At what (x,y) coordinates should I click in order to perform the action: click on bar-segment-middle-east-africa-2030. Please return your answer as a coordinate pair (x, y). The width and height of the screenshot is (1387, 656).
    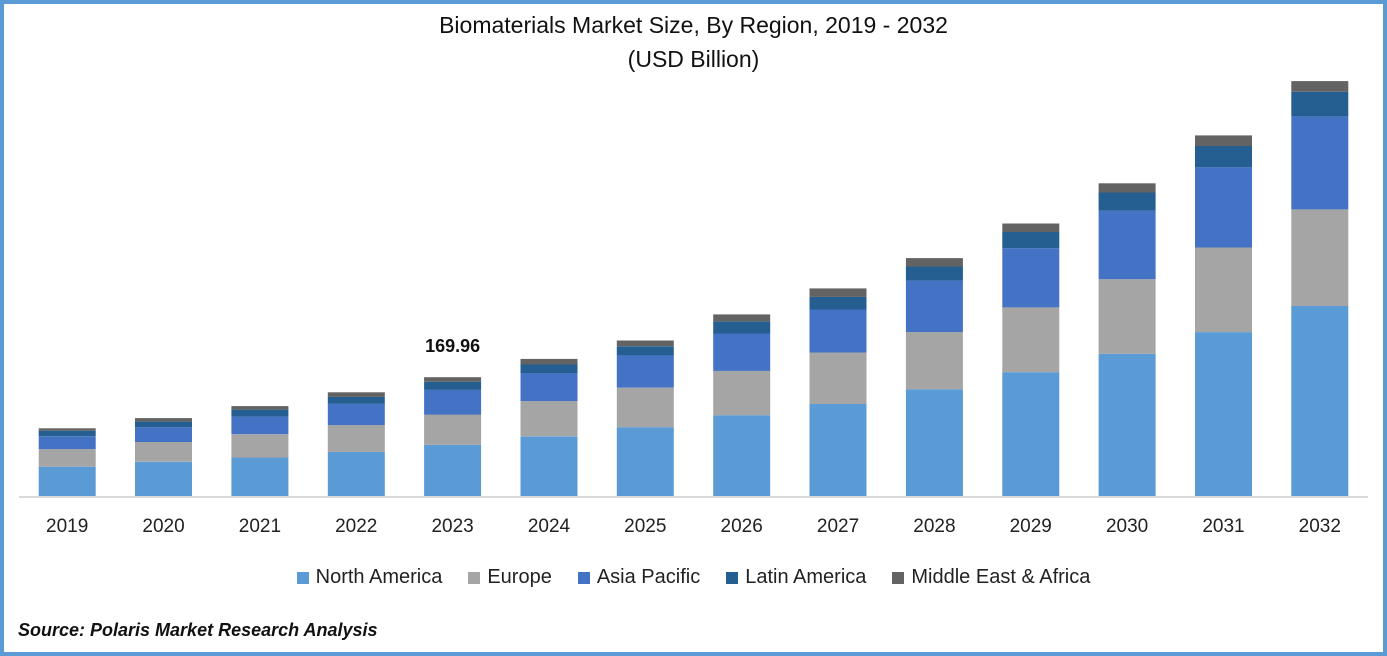
    Looking at the image, I should click on (1127, 188).